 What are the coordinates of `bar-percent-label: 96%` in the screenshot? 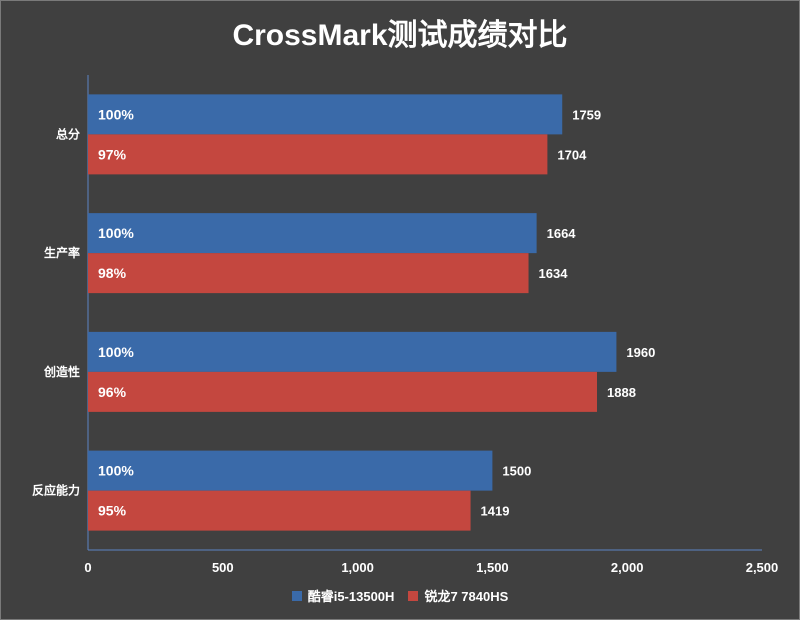 It's located at (112, 392).